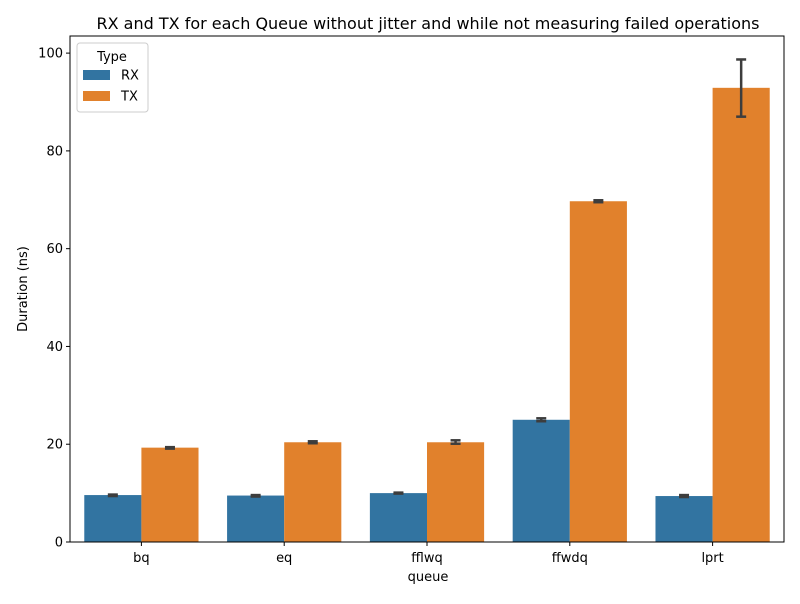  Describe the element at coordinates (398, 517) in the screenshot. I see `bar-rx-fflwq` at that location.